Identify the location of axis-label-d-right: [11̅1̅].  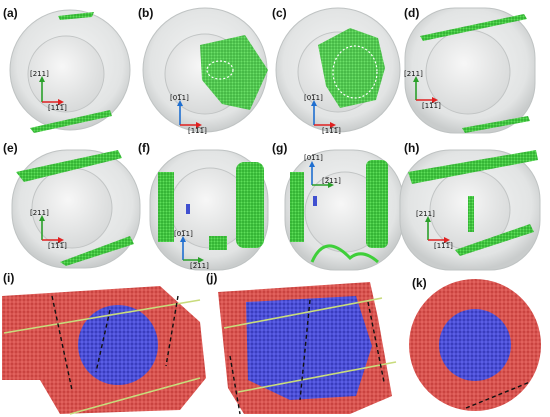
(431, 106).